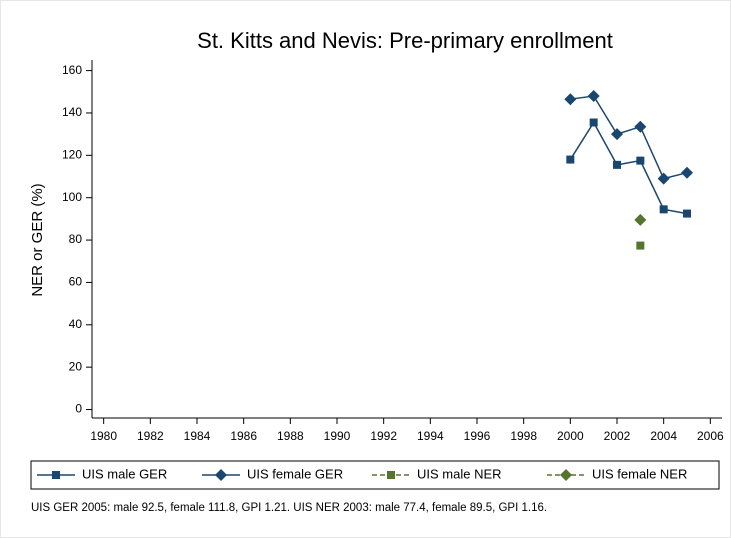 The height and width of the screenshot is (538, 731). I want to click on x-tick-label: 1984, so click(197, 436).